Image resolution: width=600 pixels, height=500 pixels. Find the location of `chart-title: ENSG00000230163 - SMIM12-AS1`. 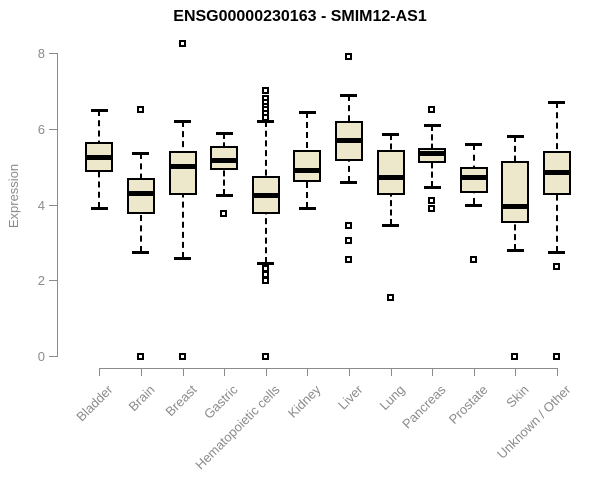

chart-title: ENSG00000230163 - SMIM12-AS1 is located at coordinates (300, 16).